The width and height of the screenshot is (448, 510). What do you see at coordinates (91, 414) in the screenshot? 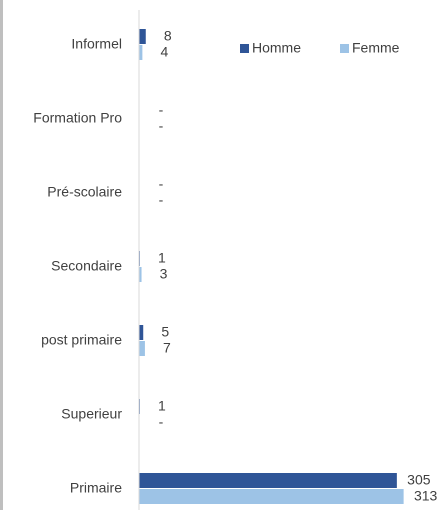
I see `y-tick-label: Superieur` at bounding box center [91, 414].